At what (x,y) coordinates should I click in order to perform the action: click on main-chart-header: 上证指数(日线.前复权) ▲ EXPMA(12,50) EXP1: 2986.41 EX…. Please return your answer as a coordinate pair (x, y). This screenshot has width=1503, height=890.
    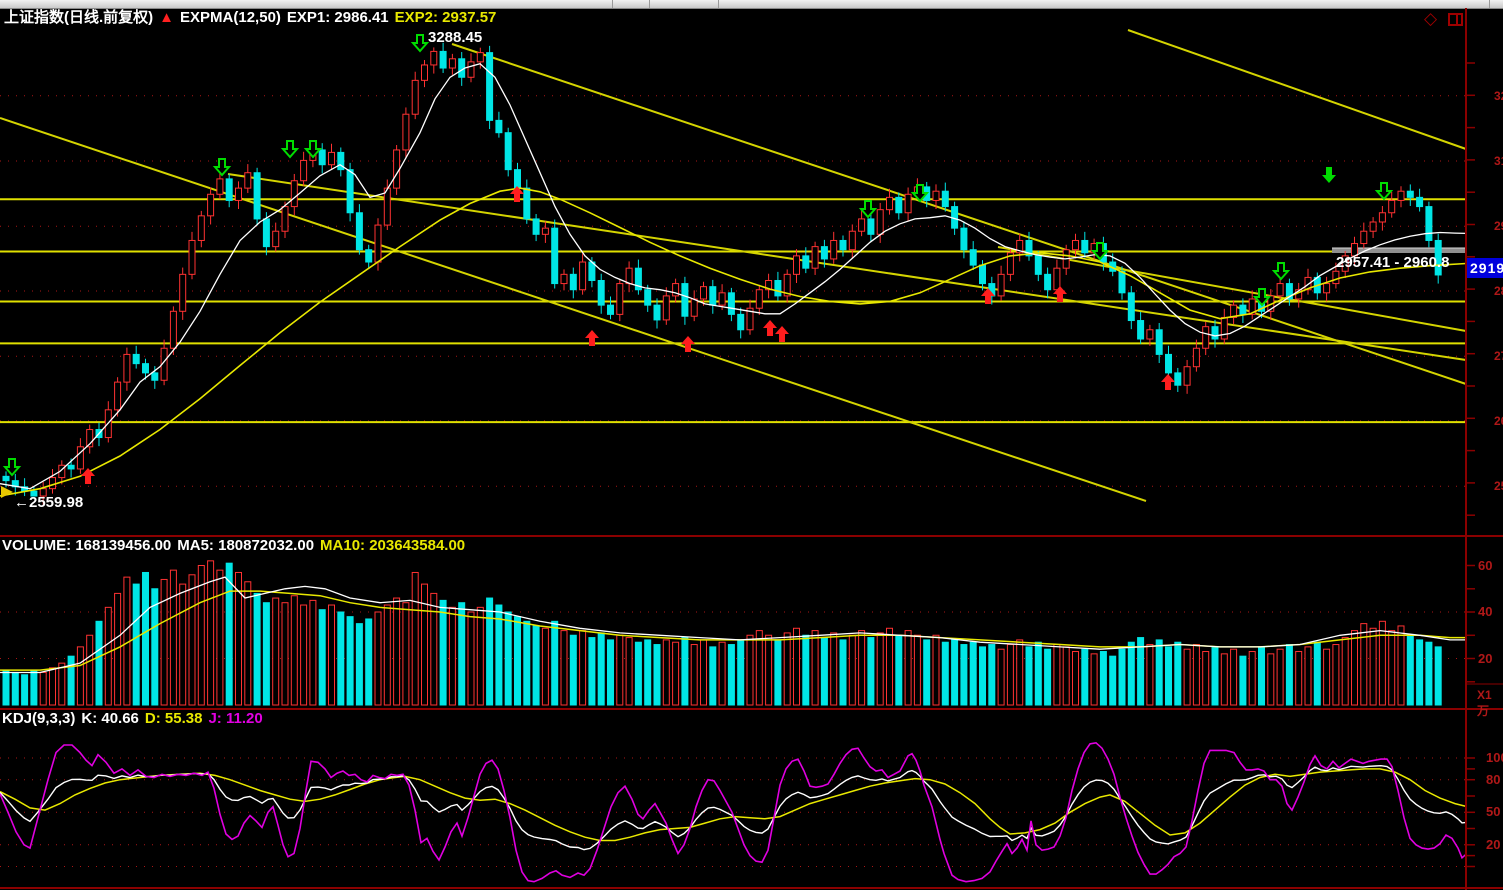
    Looking at the image, I should click on (253, 18).